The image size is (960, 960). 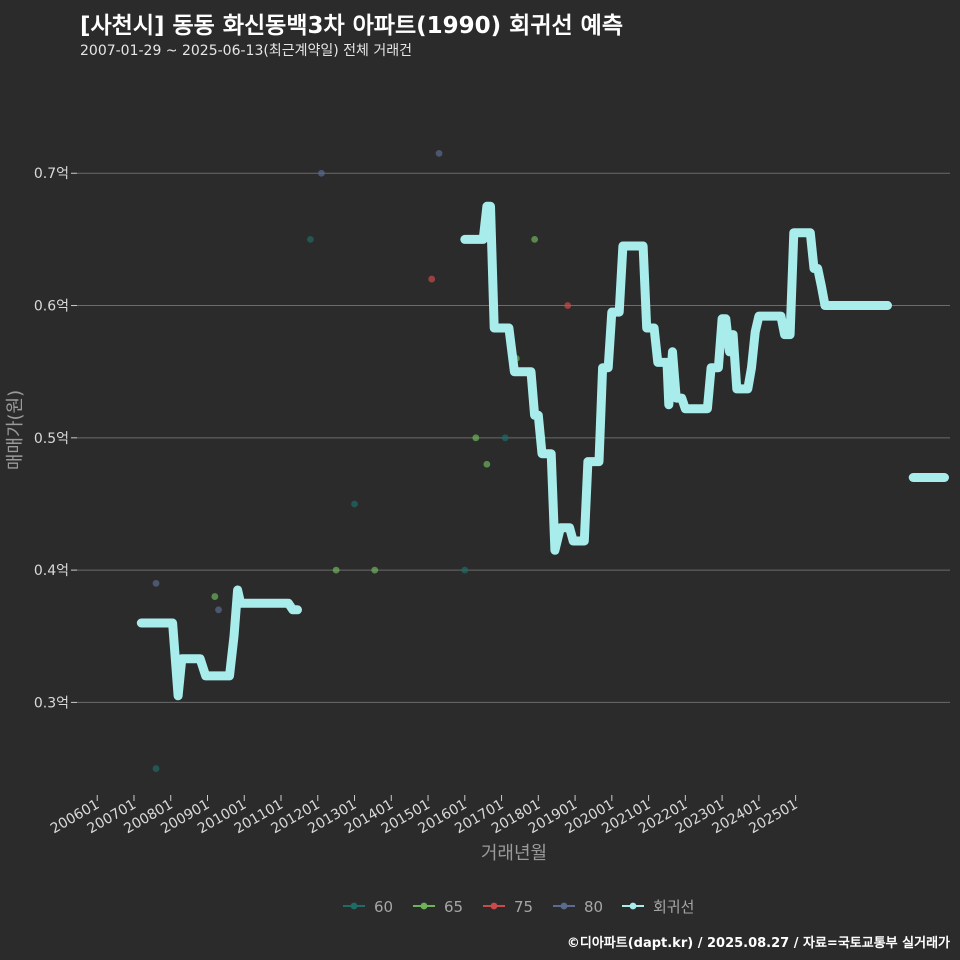 What do you see at coordinates (593, 907) in the screenshot?
I see `legend-label: 80` at bounding box center [593, 907].